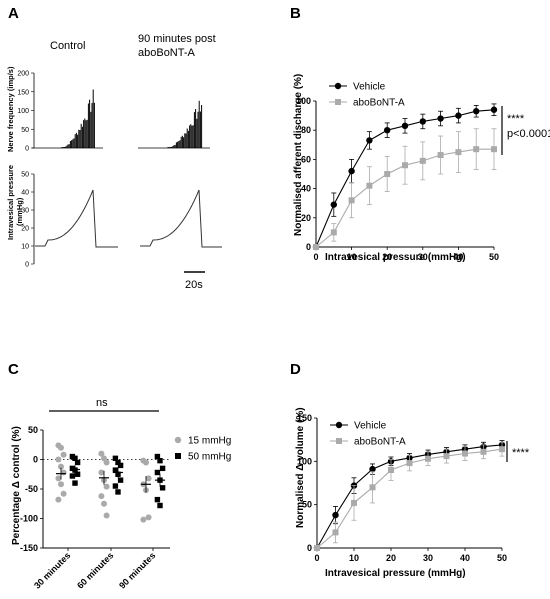 The width and height of the screenshot is (550, 599). I want to click on nerve-tick-label: 200, so click(23, 74).